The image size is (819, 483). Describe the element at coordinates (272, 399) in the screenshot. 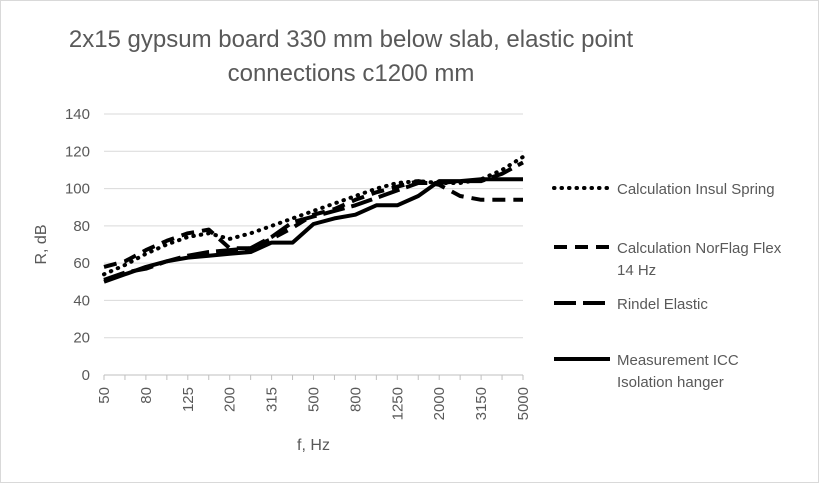

I see `x-tick-label-315: 315` at that location.